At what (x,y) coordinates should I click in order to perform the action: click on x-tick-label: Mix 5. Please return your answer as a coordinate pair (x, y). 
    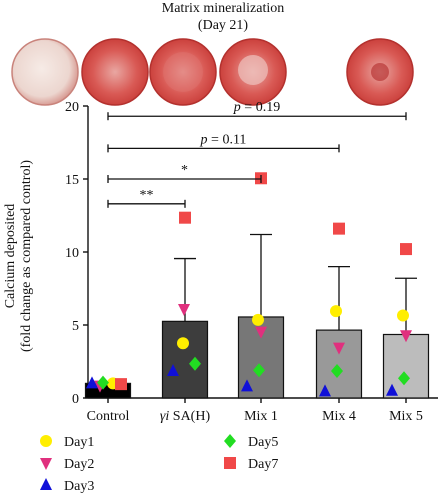
    Looking at the image, I should click on (406, 416).